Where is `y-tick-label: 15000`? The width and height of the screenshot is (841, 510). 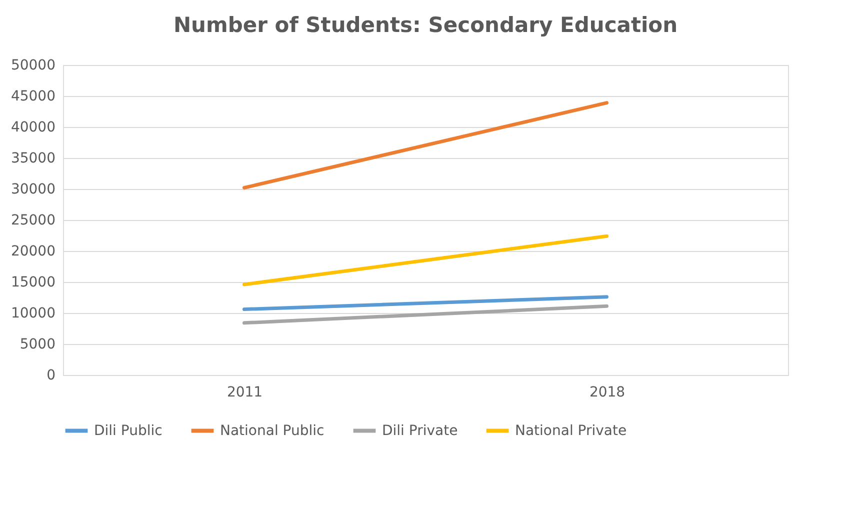 y-tick-label: 15000 is located at coordinates (33, 282).